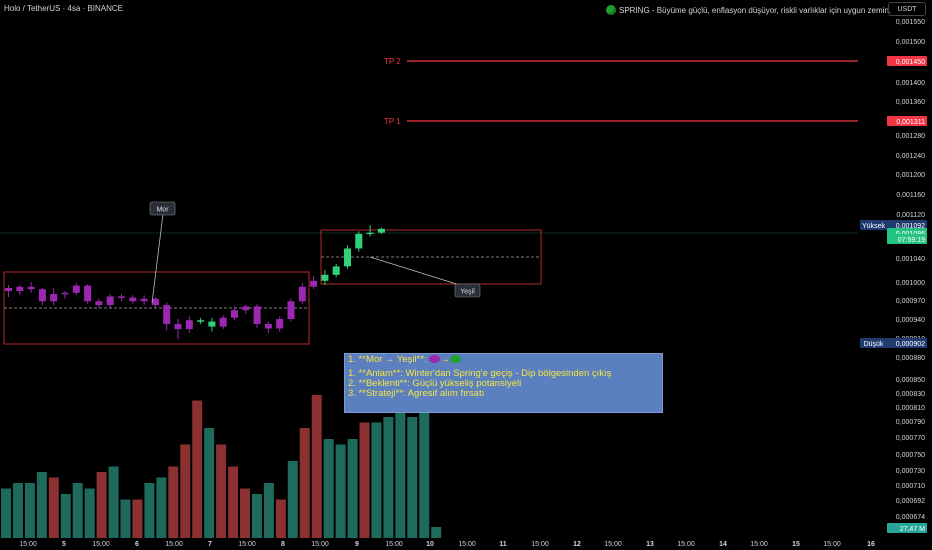  I want to click on symbol-title: Holo / TetherUS · 4sa · BINANCE, so click(64, 8).